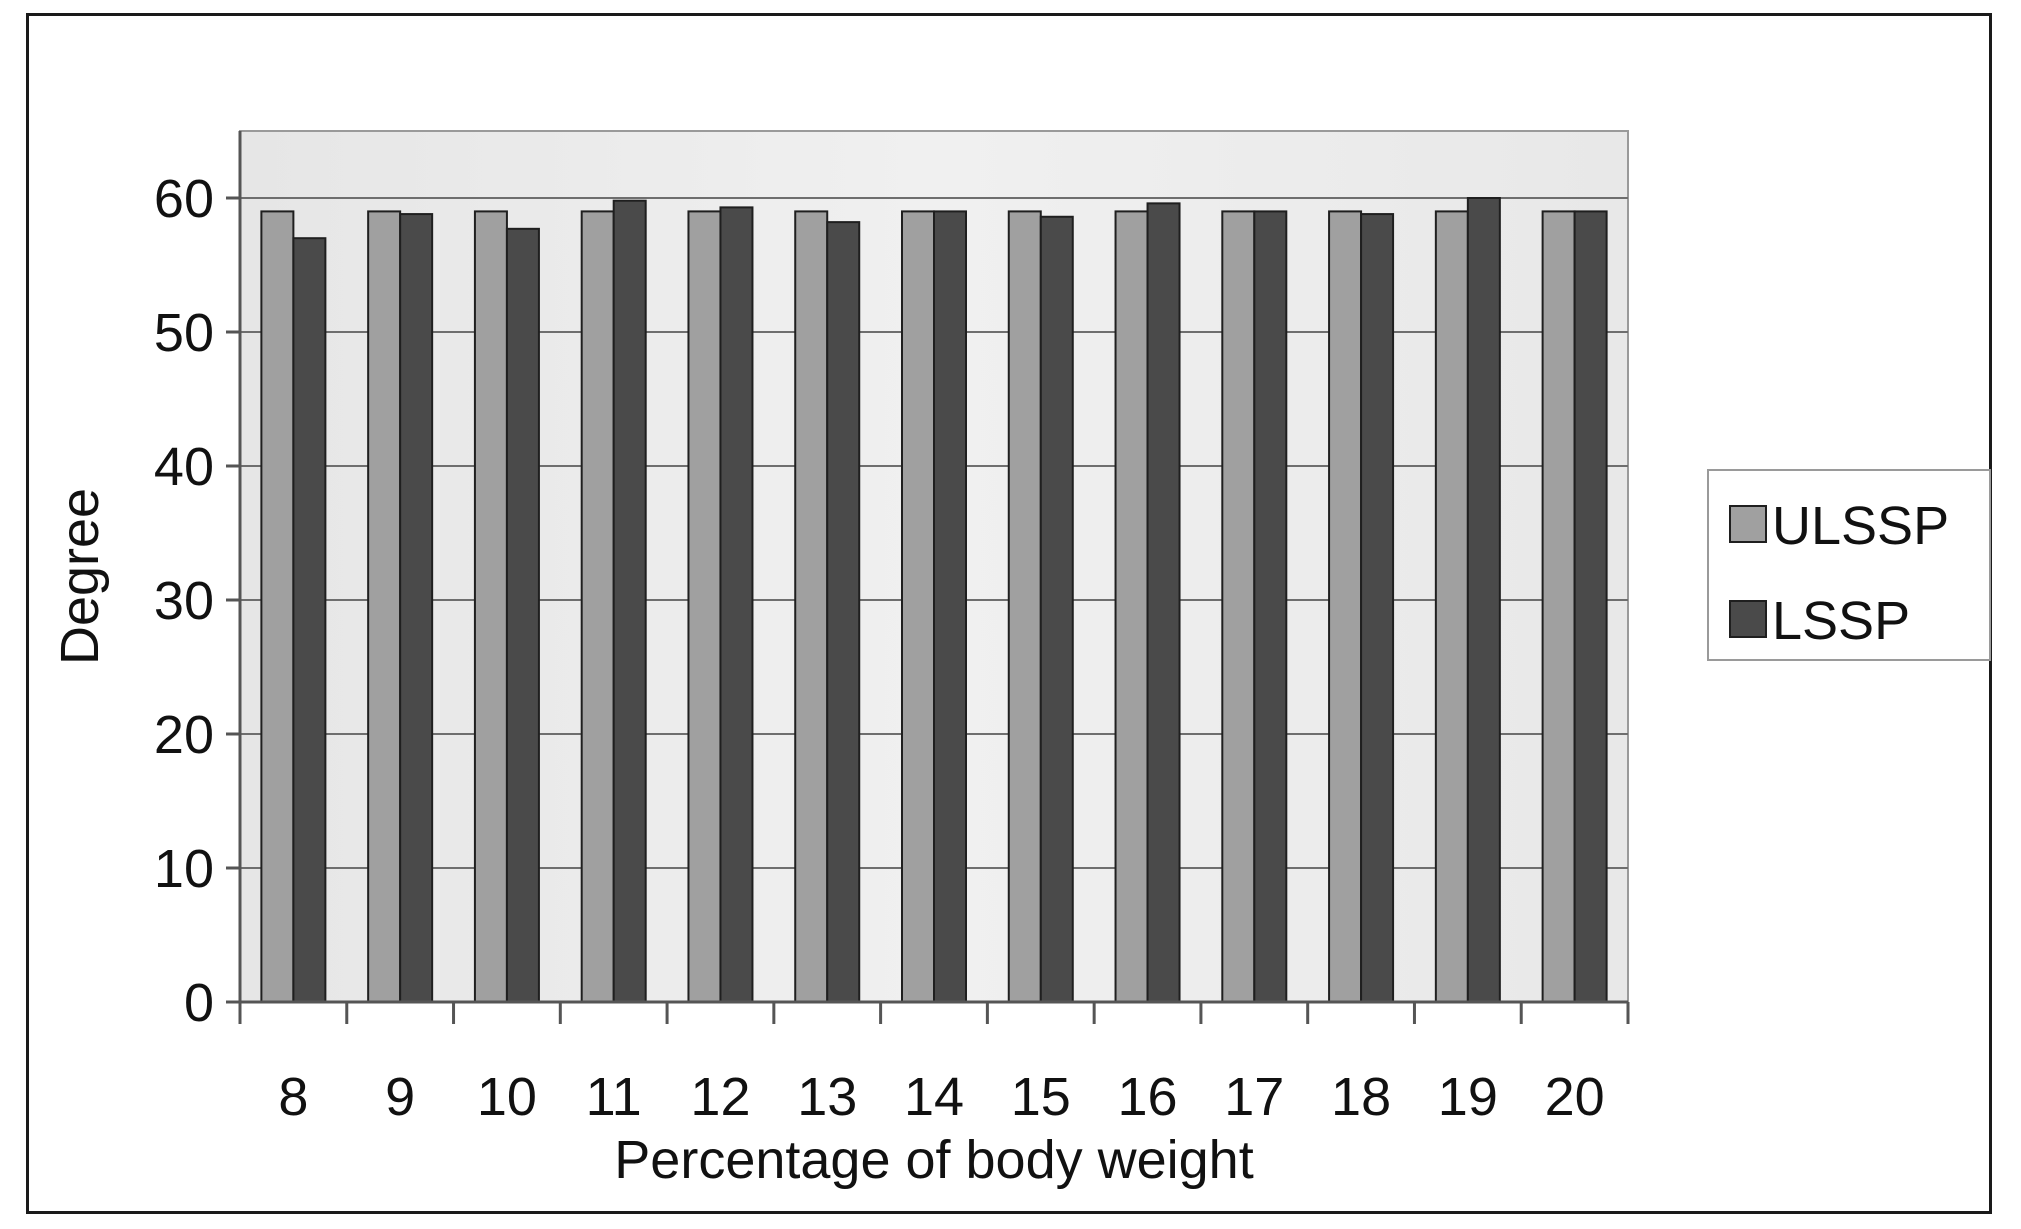 The width and height of the screenshot is (2021, 1229). Describe the element at coordinates (1748, 524) in the screenshot. I see `legend-swatch-ulssp` at that location.